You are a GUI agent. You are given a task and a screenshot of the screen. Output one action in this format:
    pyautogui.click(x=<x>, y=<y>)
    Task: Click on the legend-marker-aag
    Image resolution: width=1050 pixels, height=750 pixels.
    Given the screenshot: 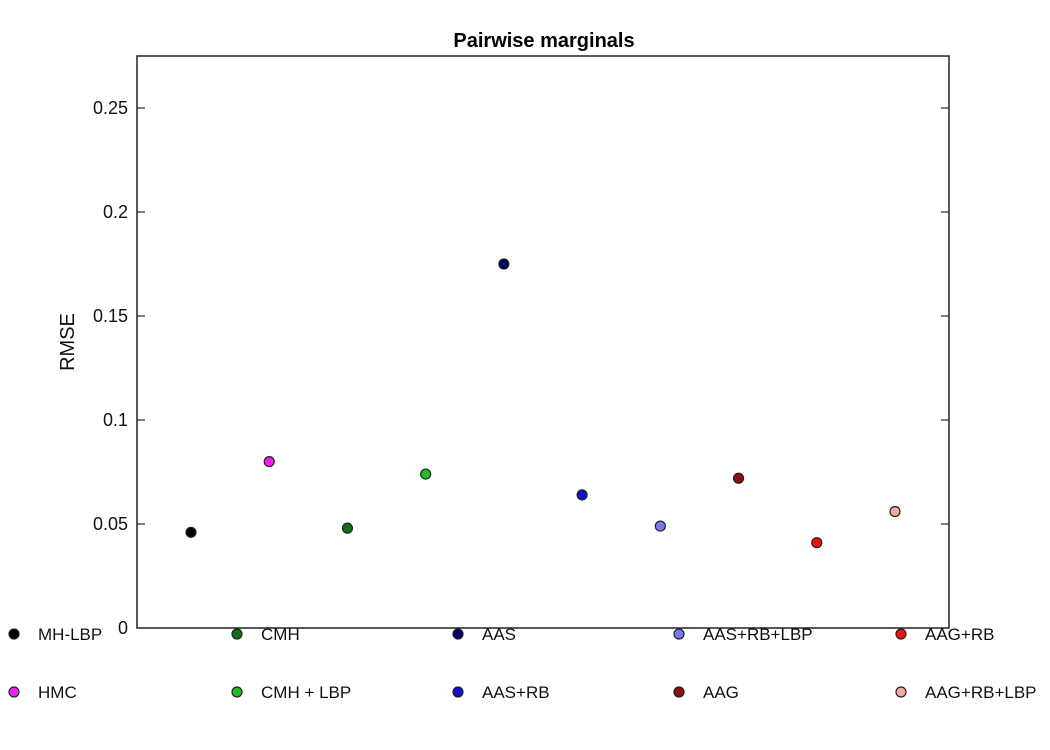 What is the action you would take?
    pyautogui.click(x=679, y=692)
    